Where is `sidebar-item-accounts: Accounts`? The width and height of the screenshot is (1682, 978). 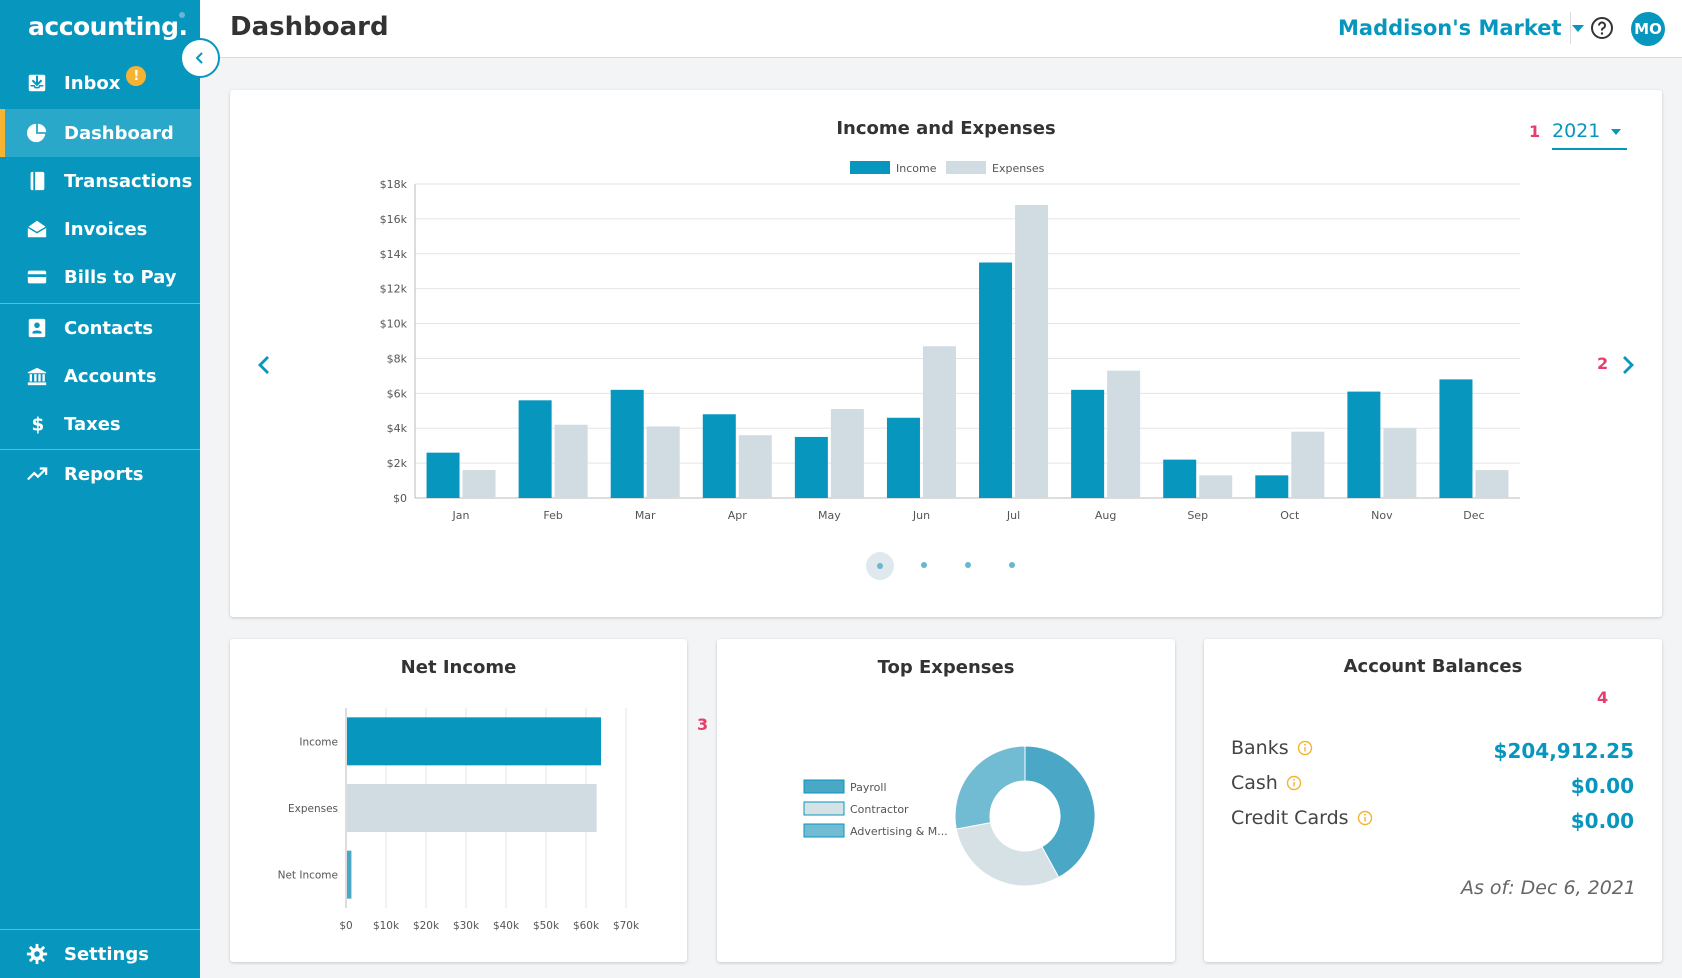 sidebar-item-accounts: Accounts is located at coordinates (100, 376).